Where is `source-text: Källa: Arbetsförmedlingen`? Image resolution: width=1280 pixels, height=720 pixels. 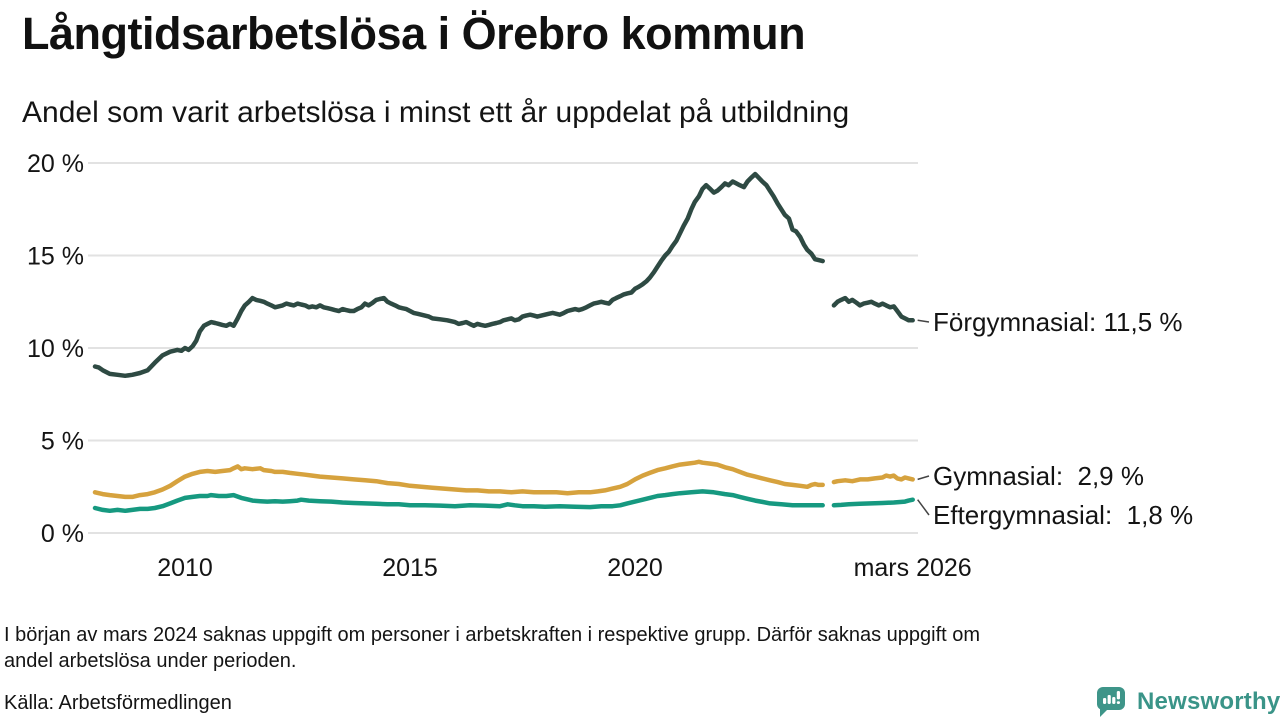 source-text: Källa: Arbetsförmedlingen is located at coordinates (118, 703).